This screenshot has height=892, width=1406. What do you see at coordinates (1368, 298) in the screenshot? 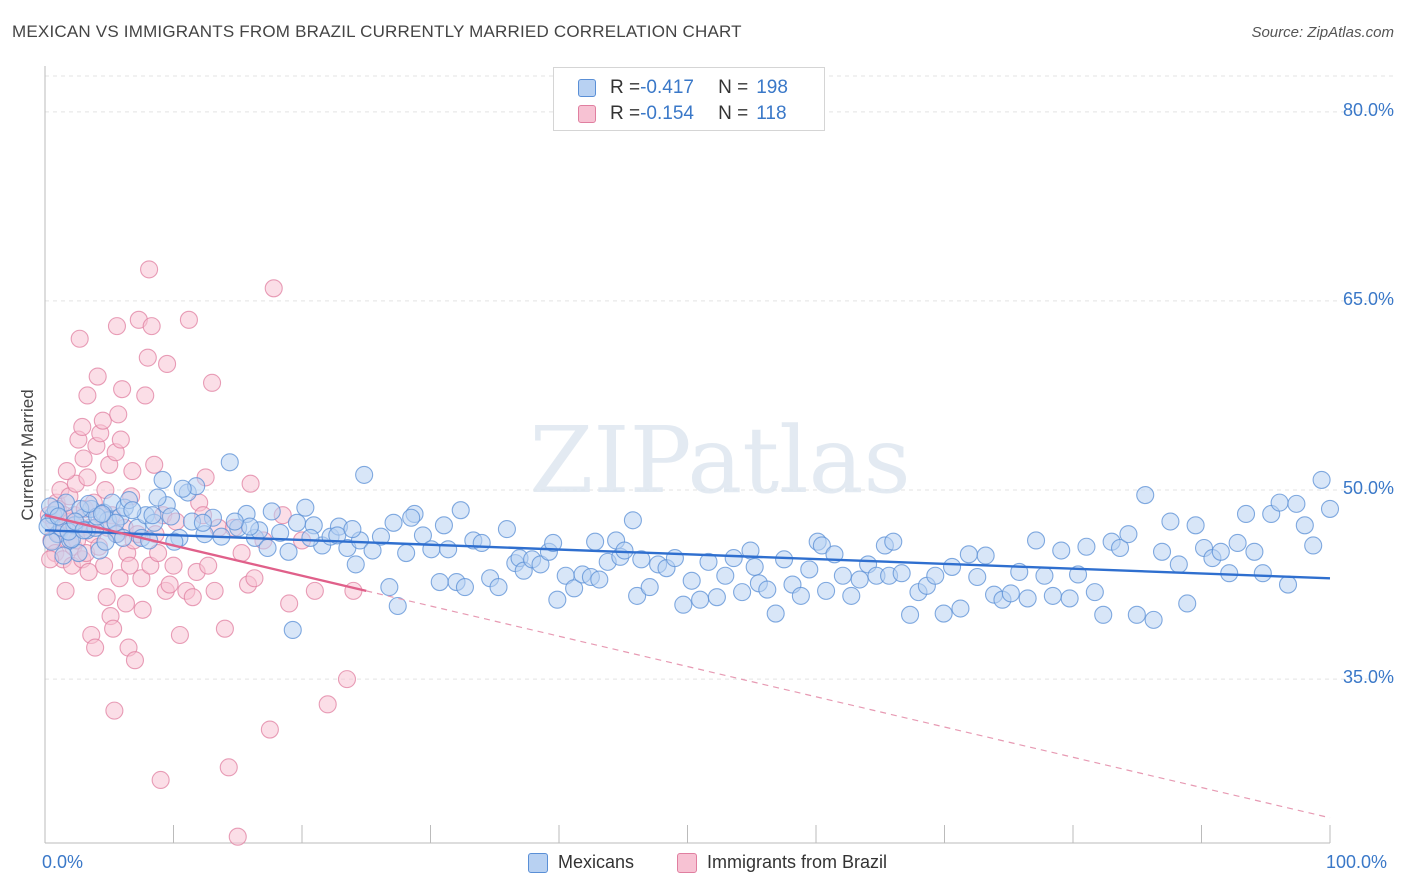
I see `y-tick-label: 65.0%` at bounding box center [1368, 298].